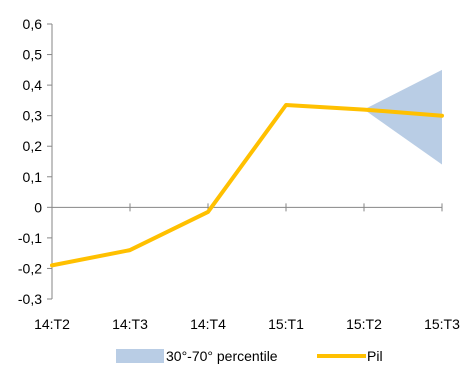 The image size is (464, 370). I want to click on y-tick-label: 0,4, so click(33, 85).